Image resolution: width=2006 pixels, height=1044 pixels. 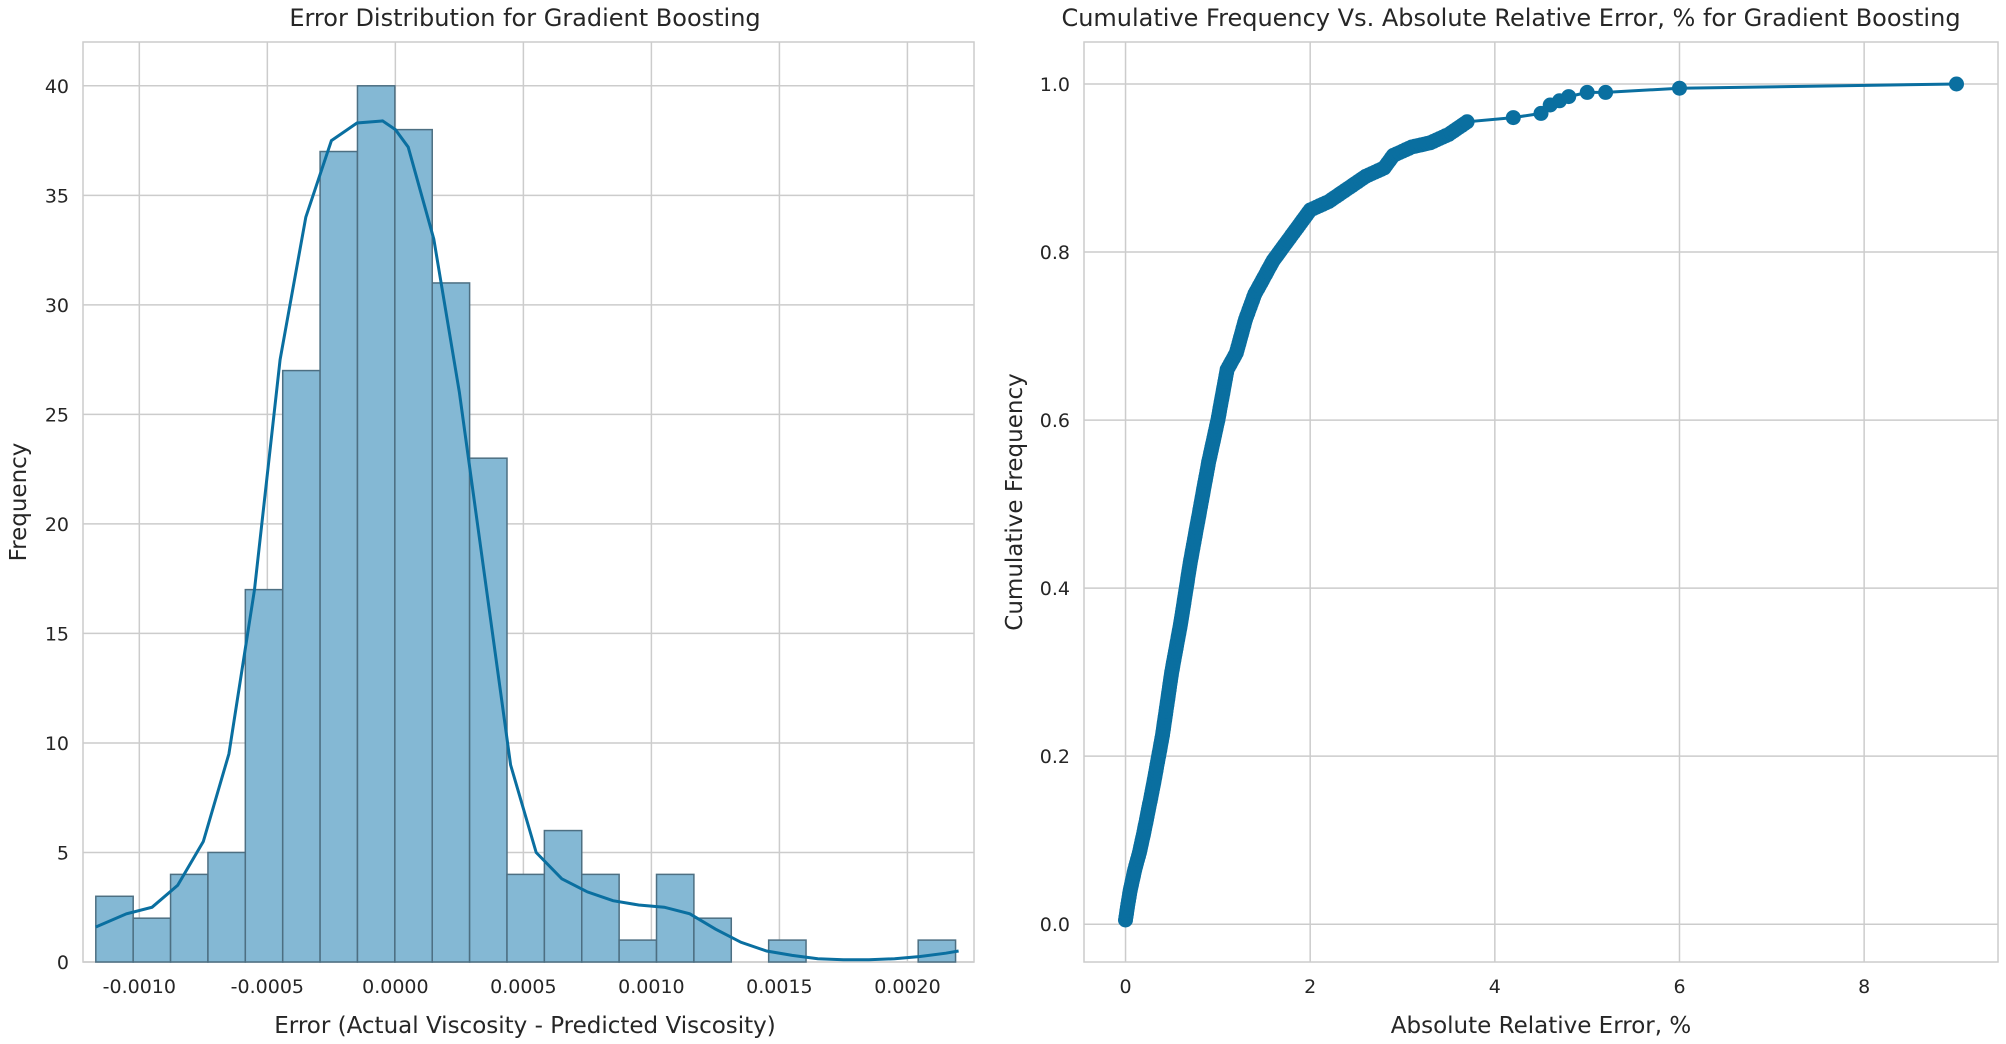 What do you see at coordinates (1055, 757) in the screenshot?
I see `y-tick-label: 0.2` at bounding box center [1055, 757].